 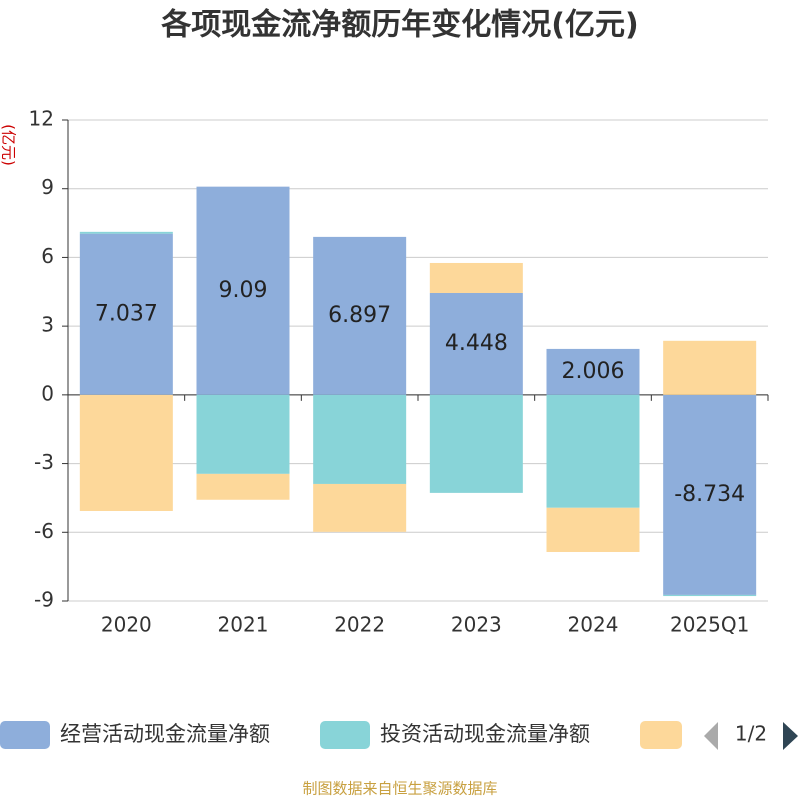 I want to click on legend-next, so click(x=790, y=736).